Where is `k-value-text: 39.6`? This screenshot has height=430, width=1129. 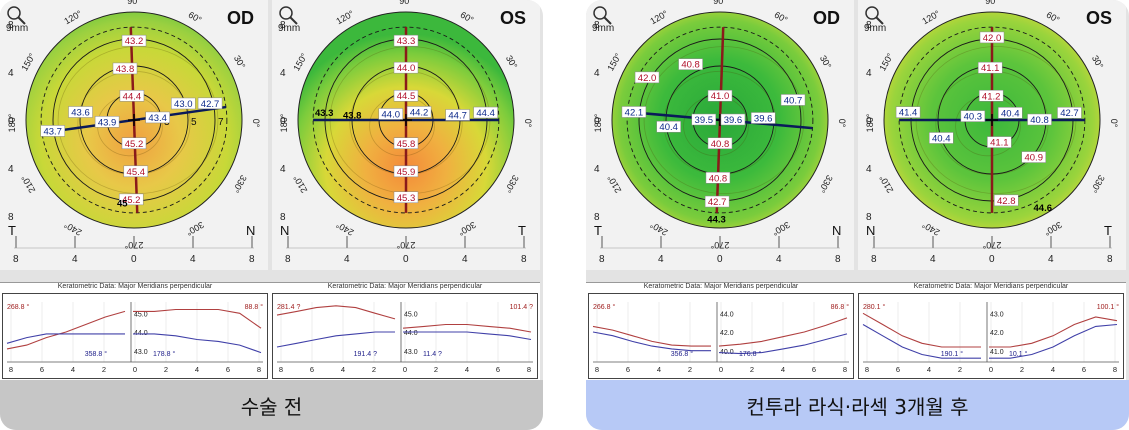
k-value-text: 39.6 is located at coordinates (763, 118).